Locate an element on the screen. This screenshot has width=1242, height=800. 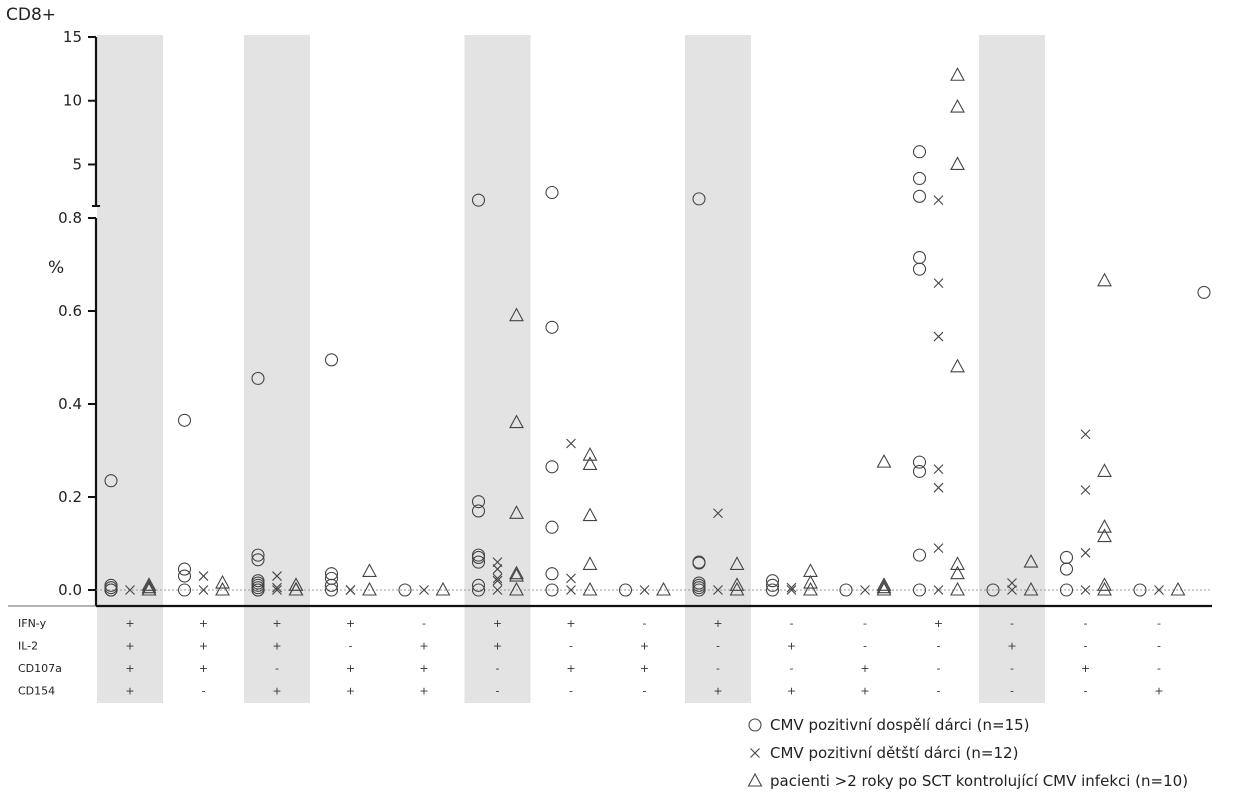
sign-cell-r1-g11: - is located at coordinates (865, 646).